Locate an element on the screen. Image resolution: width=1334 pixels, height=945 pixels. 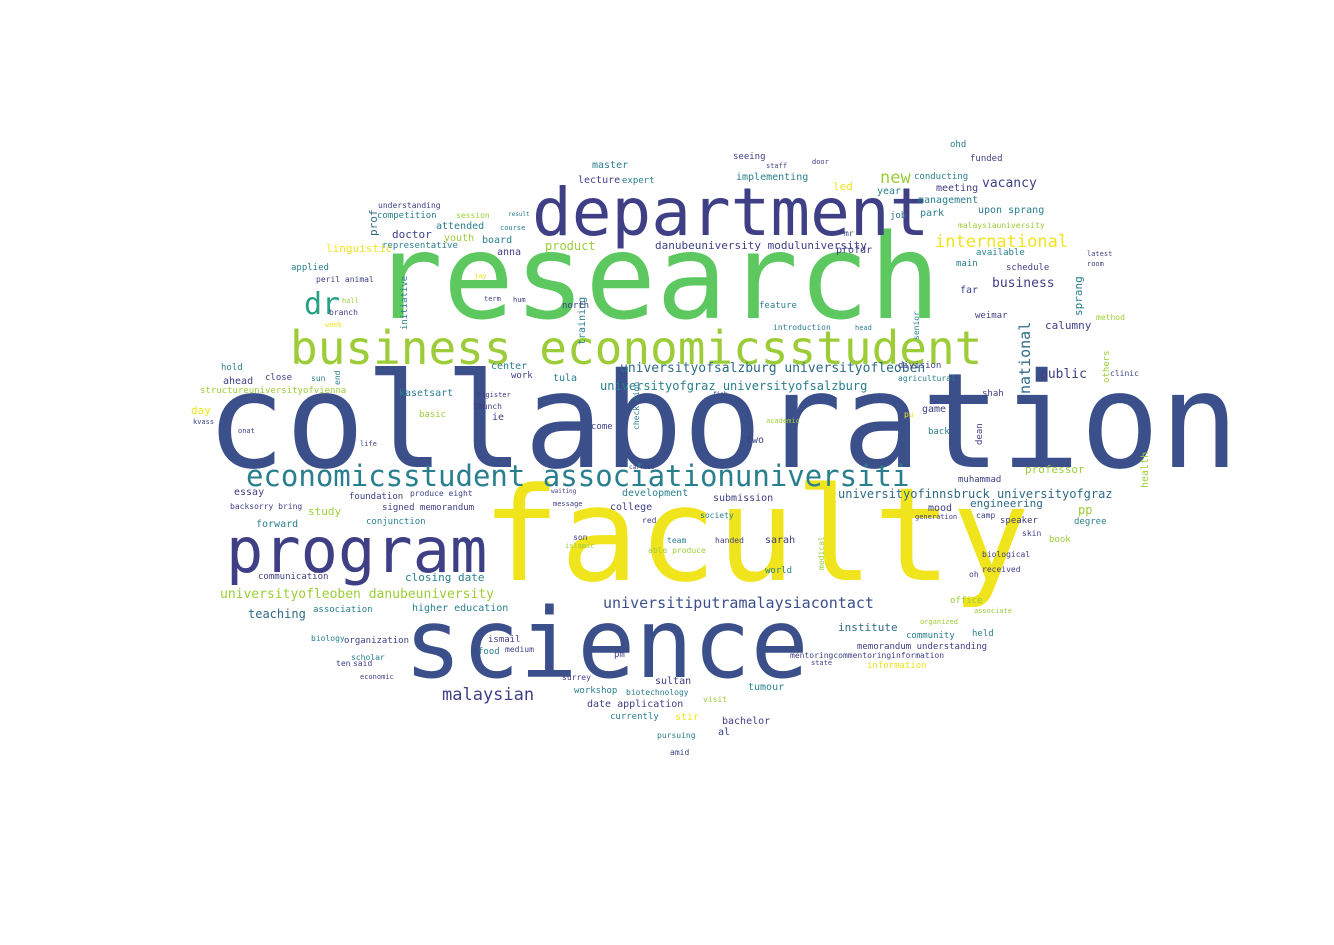
word-basic: basic is located at coordinates (433, 415).